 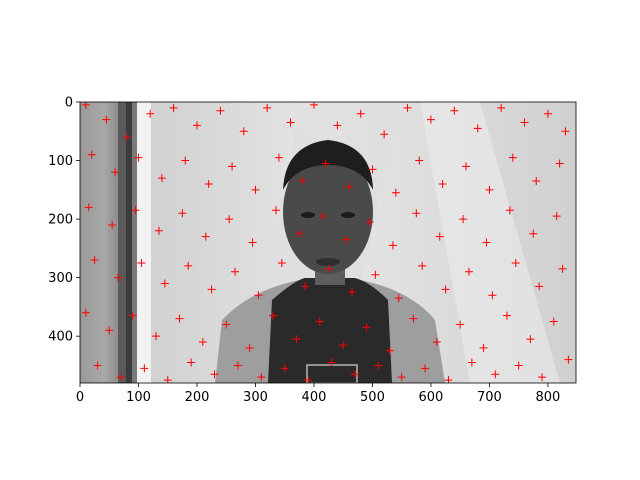 I want to click on x-axis: 0 100 200 300 400 500 600 700 800, so click(x=318, y=394).